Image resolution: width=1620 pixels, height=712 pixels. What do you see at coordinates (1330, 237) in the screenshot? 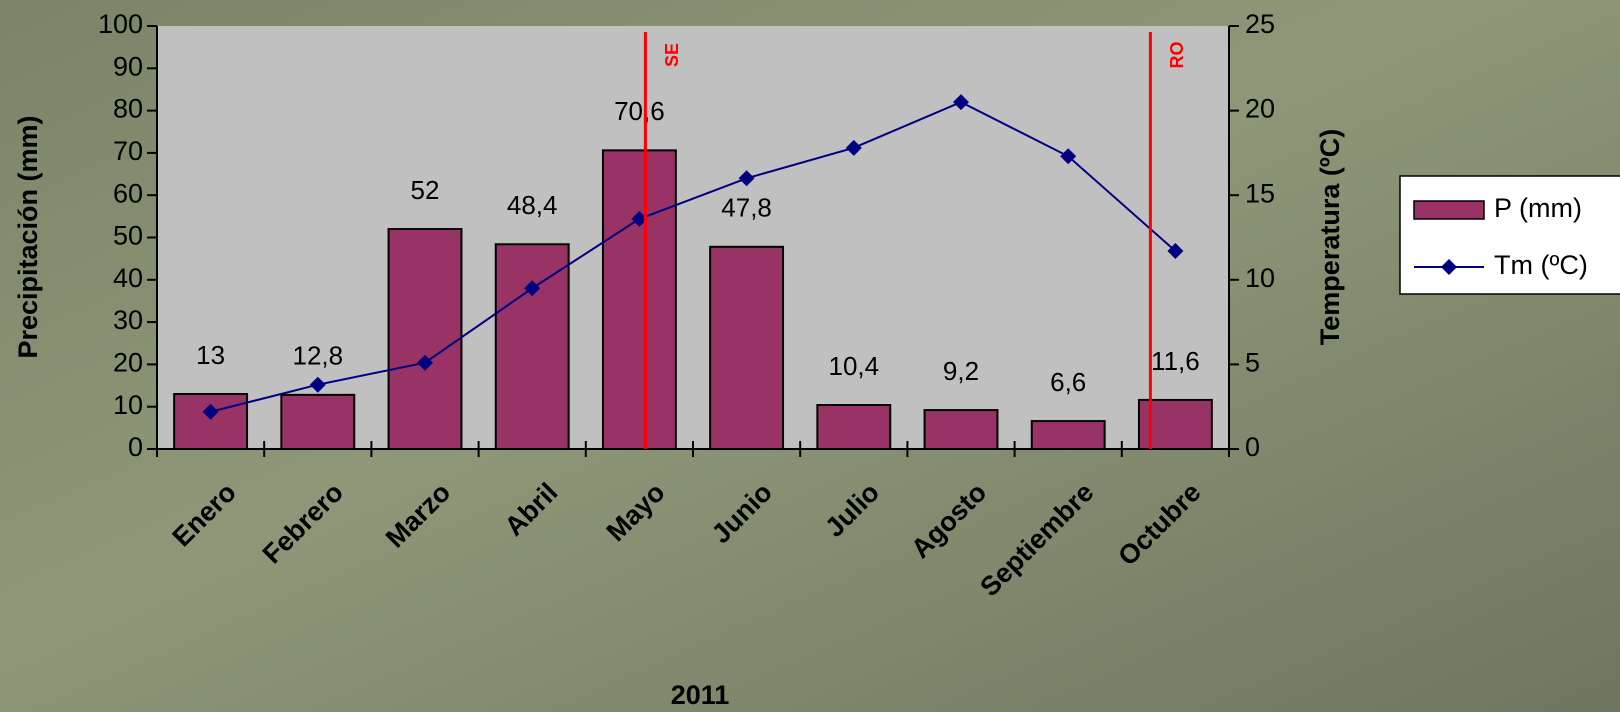
I see `y2-axis-title: Temperatura (ºC)` at bounding box center [1330, 237].